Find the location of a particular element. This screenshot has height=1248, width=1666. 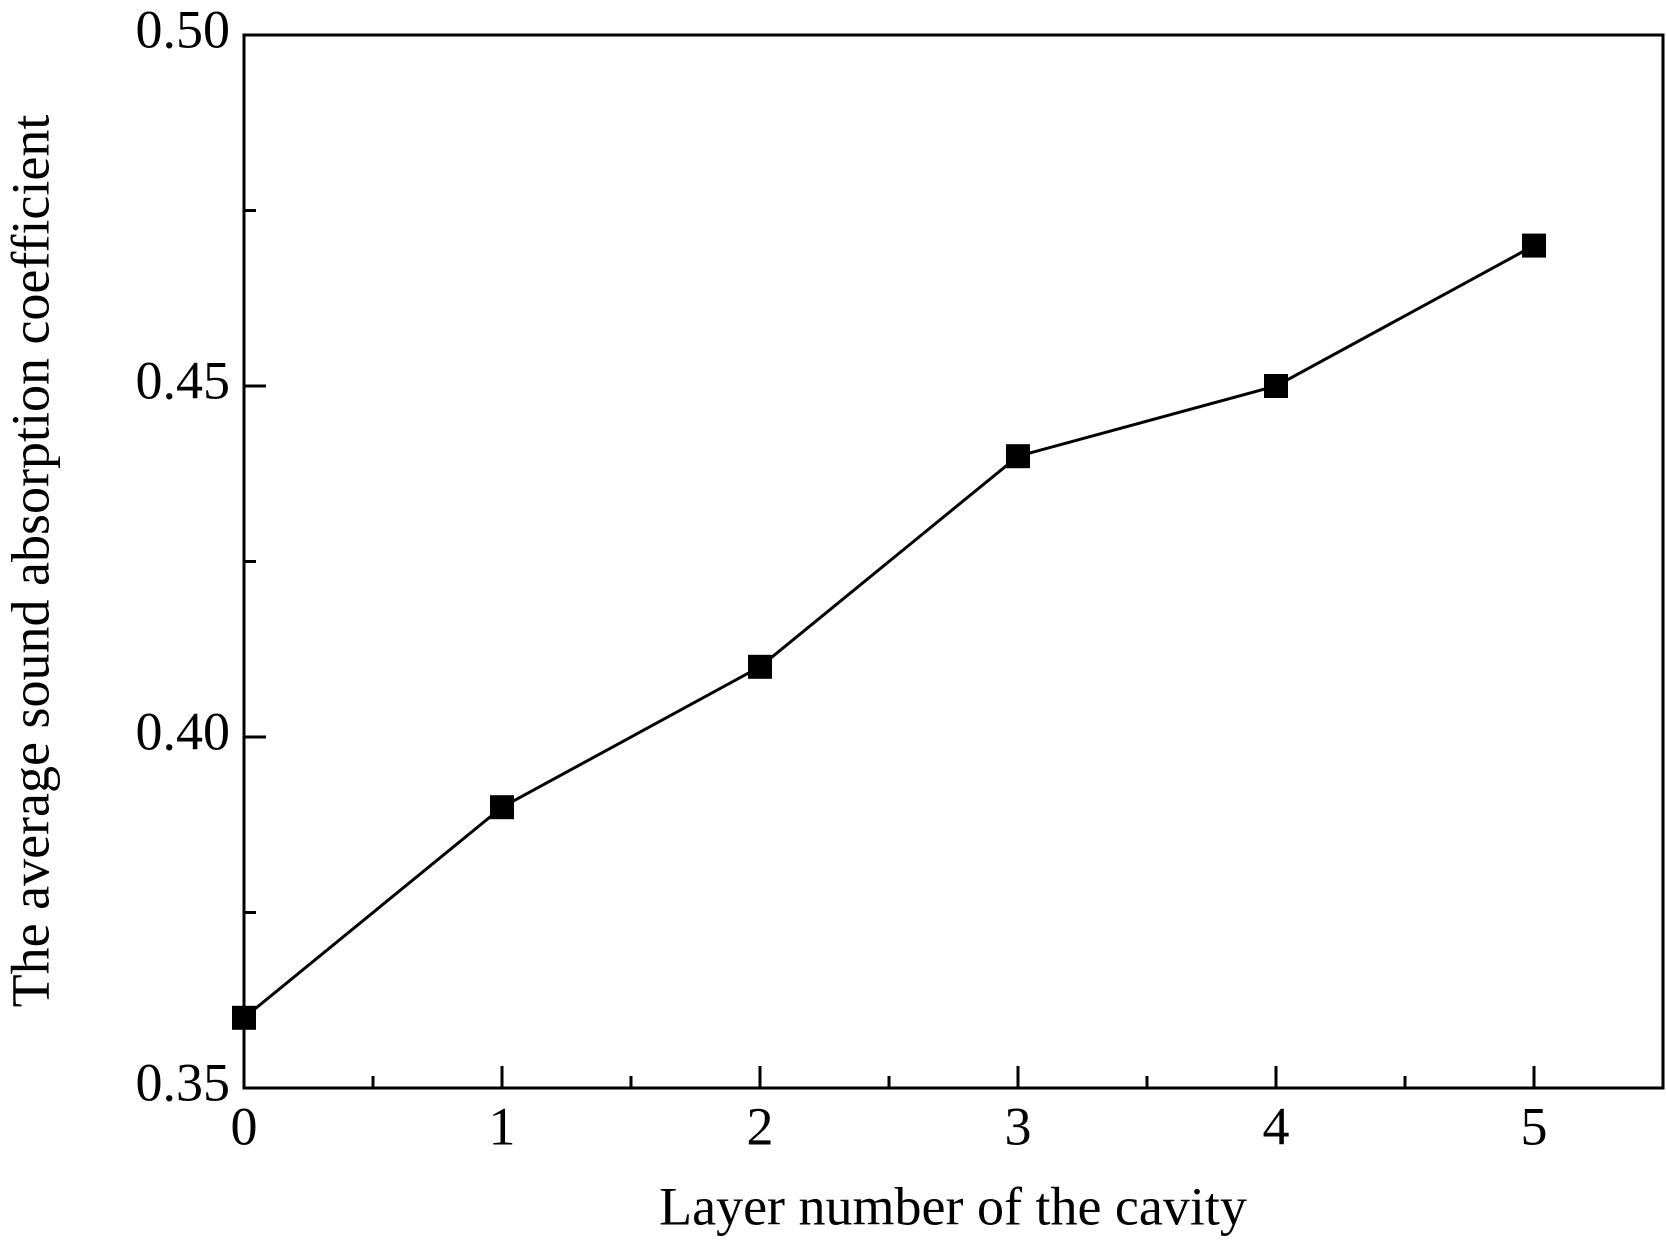

y-tick-label: 0.35 is located at coordinates (183, 1082).